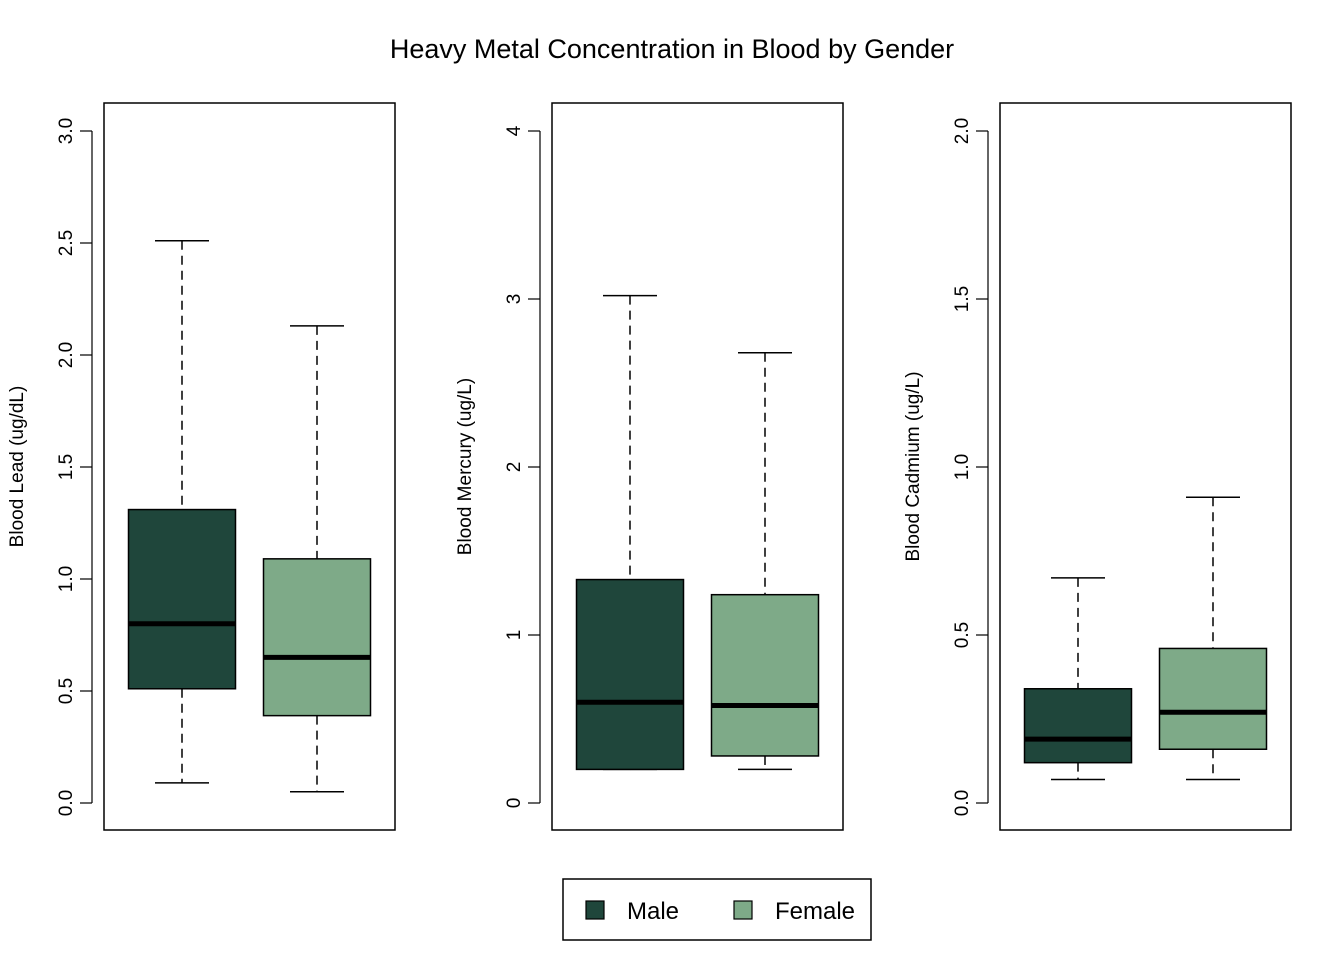  What do you see at coordinates (913, 466) in the screenshot?
I see `y-axis-label: Blood Cadmium (ug/L)` at bounding box center [913, 466].